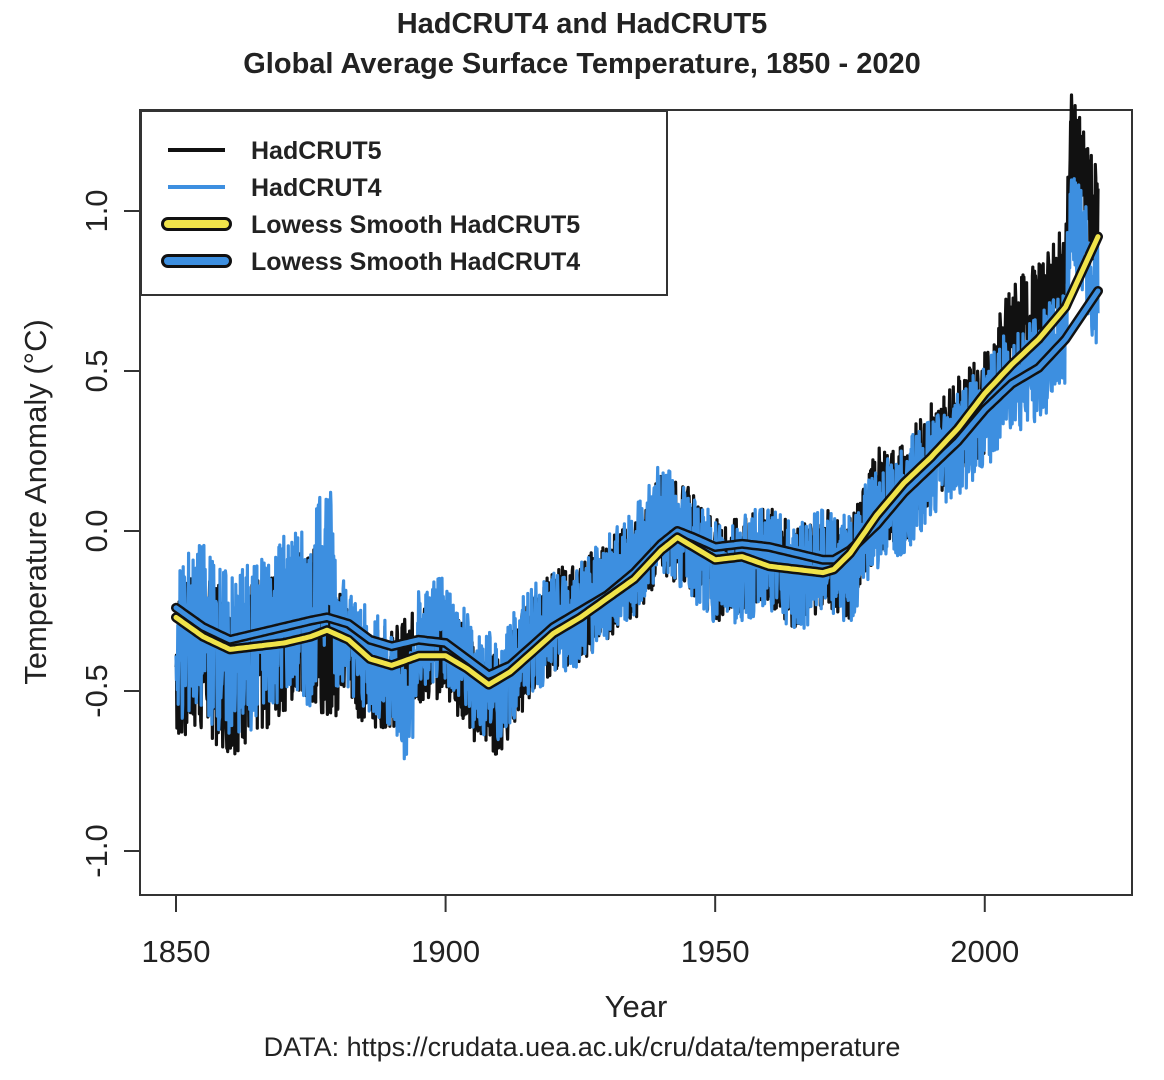 This screenshot has width=1164, height=1080. Describe the element at coordinates (96, 850) in the screenshot. I see `y-tick-label-0: -1.0` at that location.